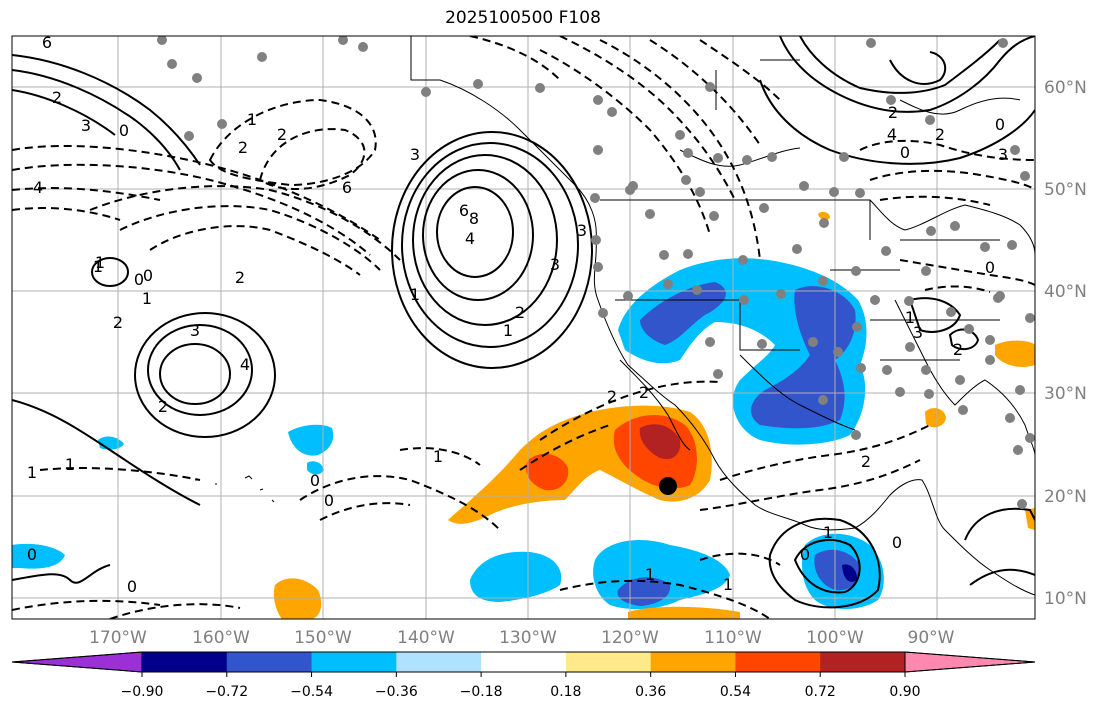 The height and width of the screenshot is (712, 1105). Describe the element at coordinates (904, 692) in the screenshot. I see `colorbar-tick-label: 0.90` at that location.